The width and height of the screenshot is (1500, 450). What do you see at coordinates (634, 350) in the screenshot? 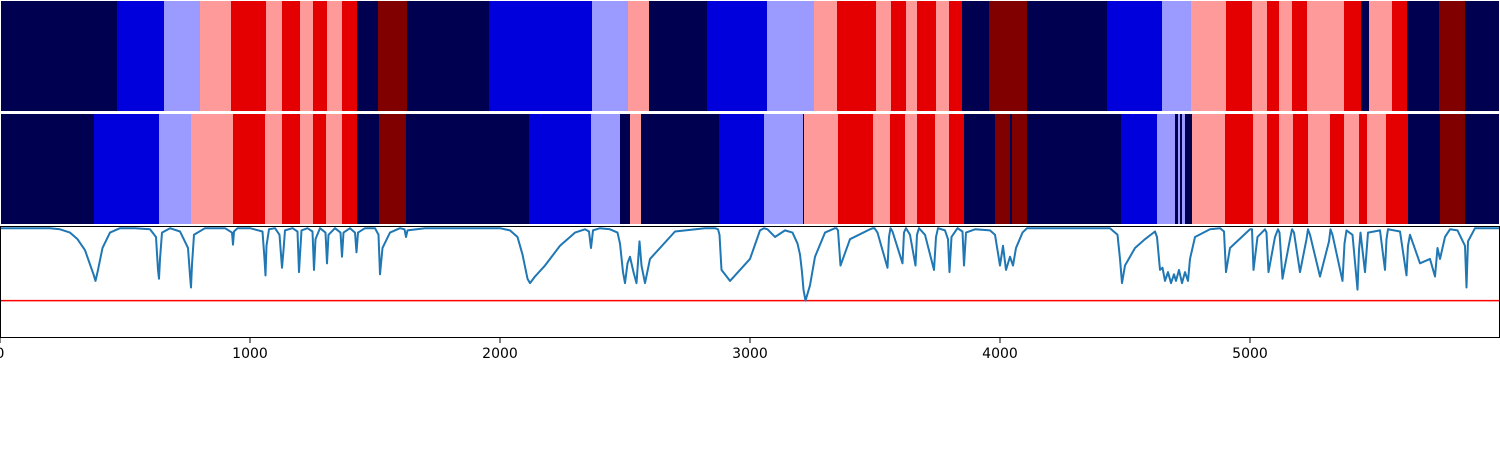
I see `x-axis: 0 1000 2000 3000 4000 5000` at bounding box center [634, 350].